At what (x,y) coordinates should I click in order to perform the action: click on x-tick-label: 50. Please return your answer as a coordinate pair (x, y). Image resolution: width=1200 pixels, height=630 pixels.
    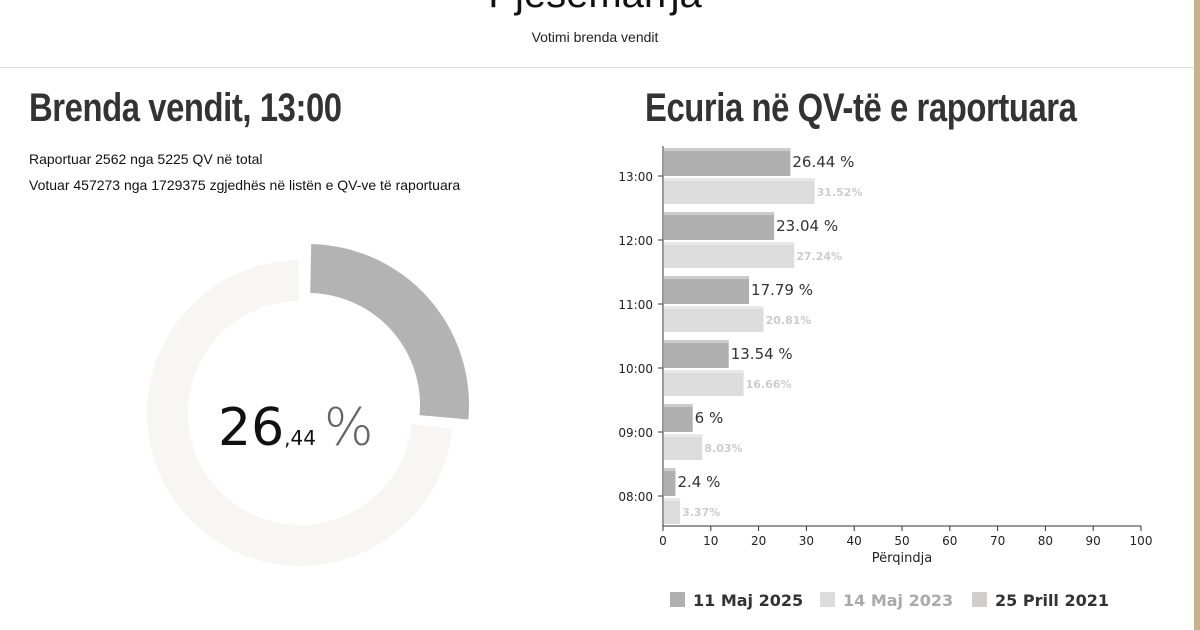
    Looking at the image, I should click on (901, 541).